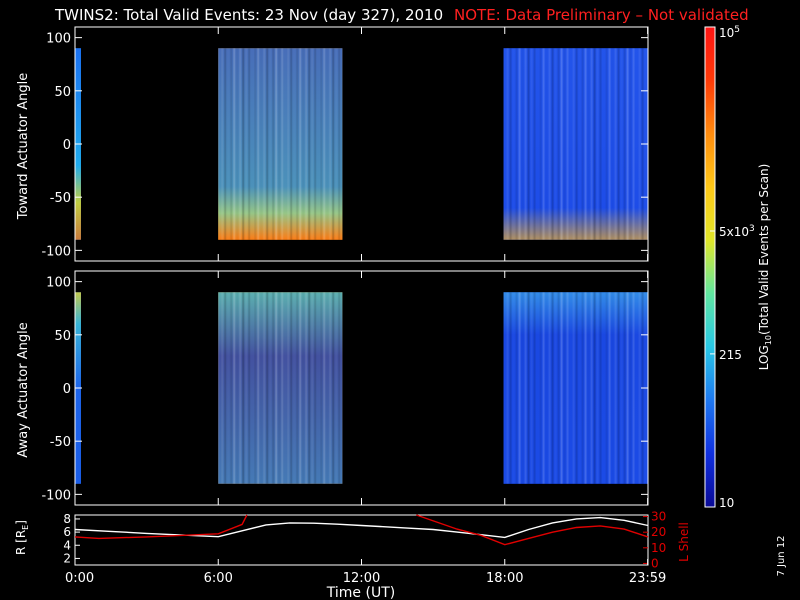 This screenshot has height=600, width=800. What do you see at coordinates (161, 527) in the screenshot?
I see `lshell-line` at bounding box center [161, 527].